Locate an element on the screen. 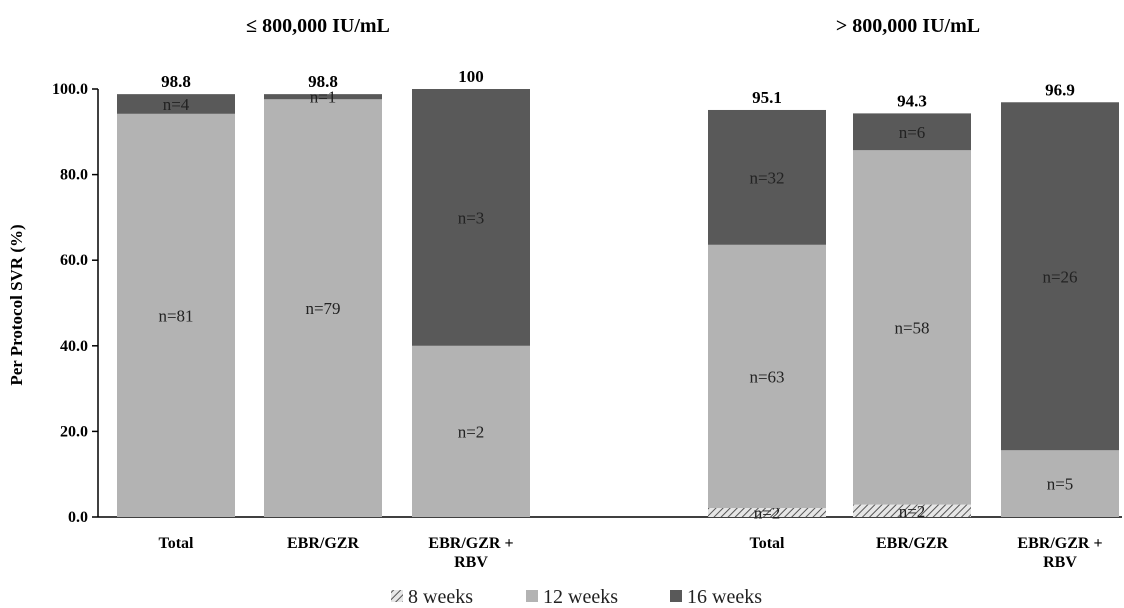  bar-total-label: 100 is located at coordinates (471, 76).